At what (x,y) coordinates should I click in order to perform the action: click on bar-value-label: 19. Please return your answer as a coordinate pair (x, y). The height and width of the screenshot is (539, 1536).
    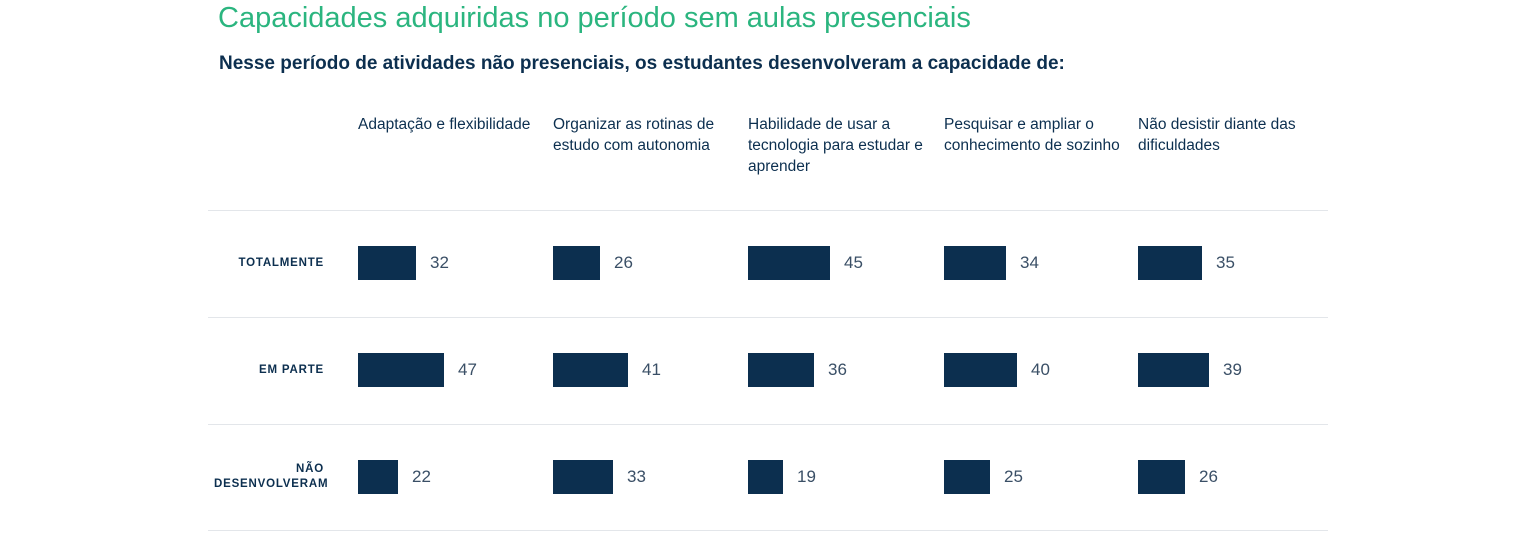
    Looking at the image, I should click on (806, 476).